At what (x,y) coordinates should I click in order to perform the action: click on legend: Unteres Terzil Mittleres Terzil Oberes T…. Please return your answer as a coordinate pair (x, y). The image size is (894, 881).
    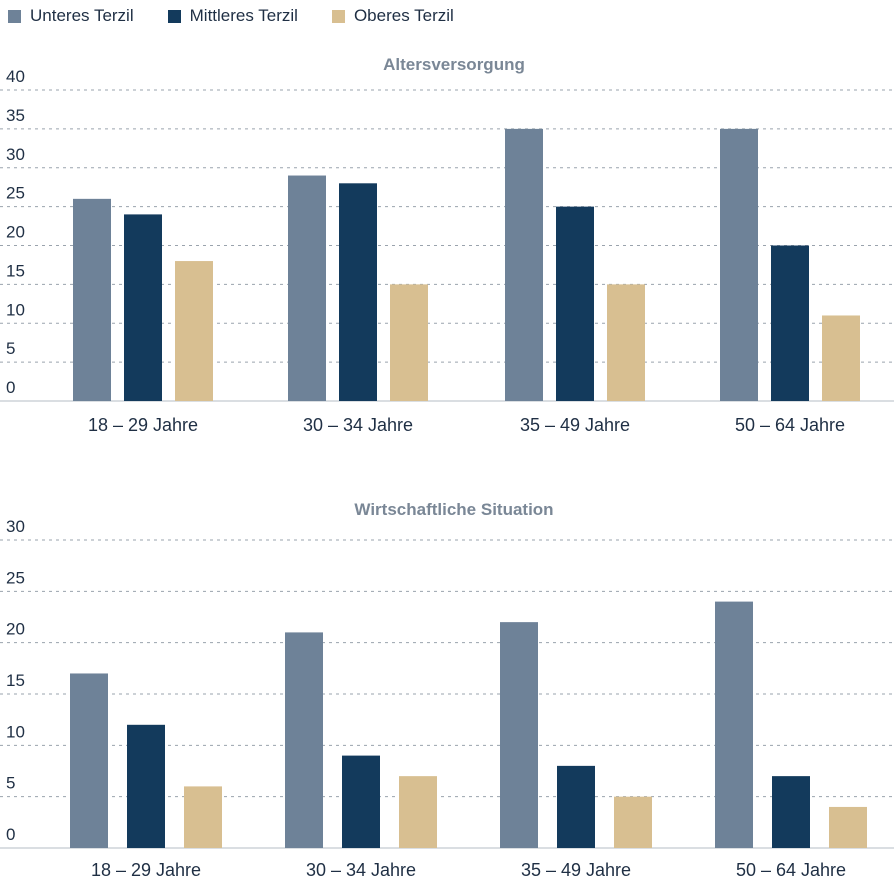
    Looking at the image, I should click on (248, 16).